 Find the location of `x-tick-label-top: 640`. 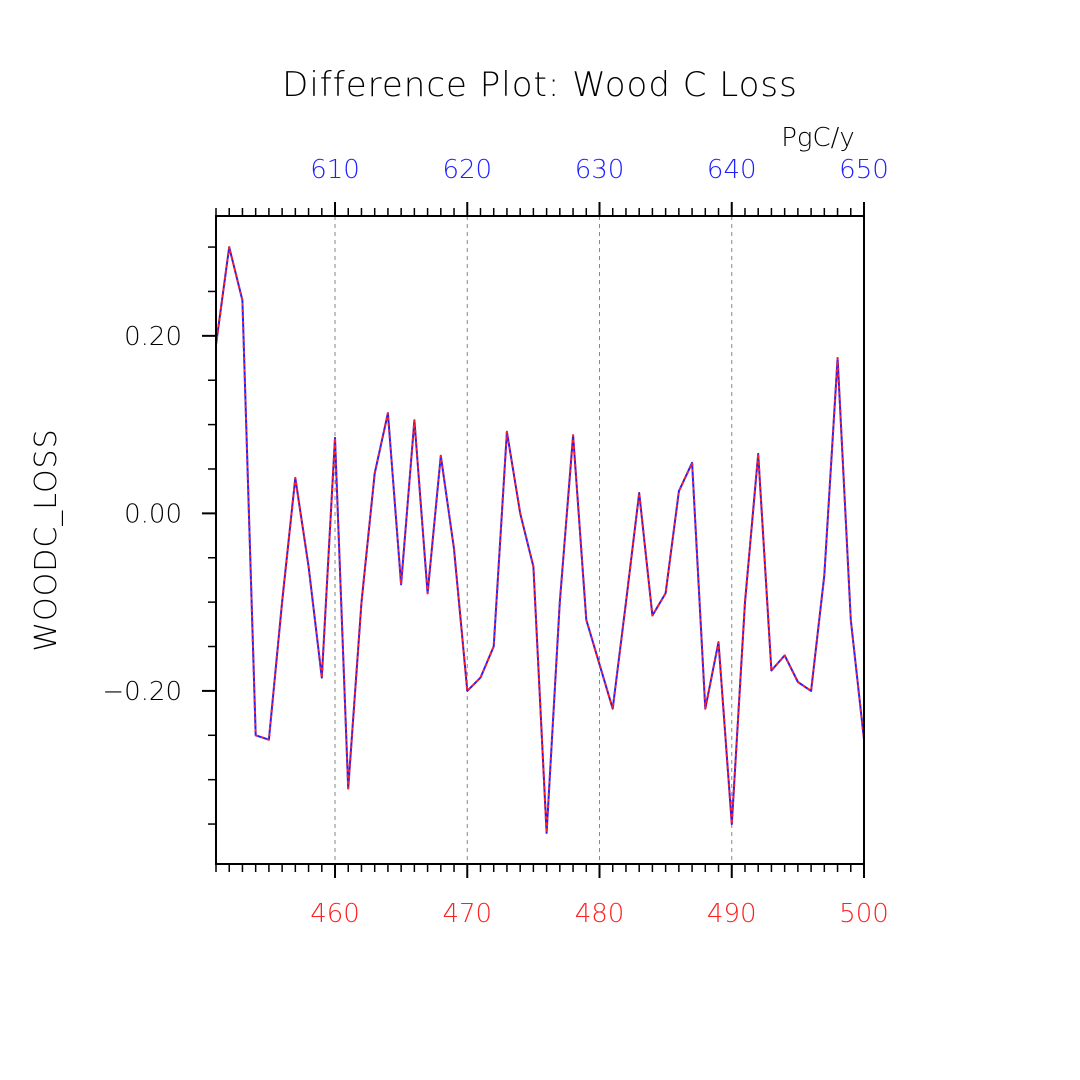

x-tick-label-top: 640 is located at coordinates (732, 170).